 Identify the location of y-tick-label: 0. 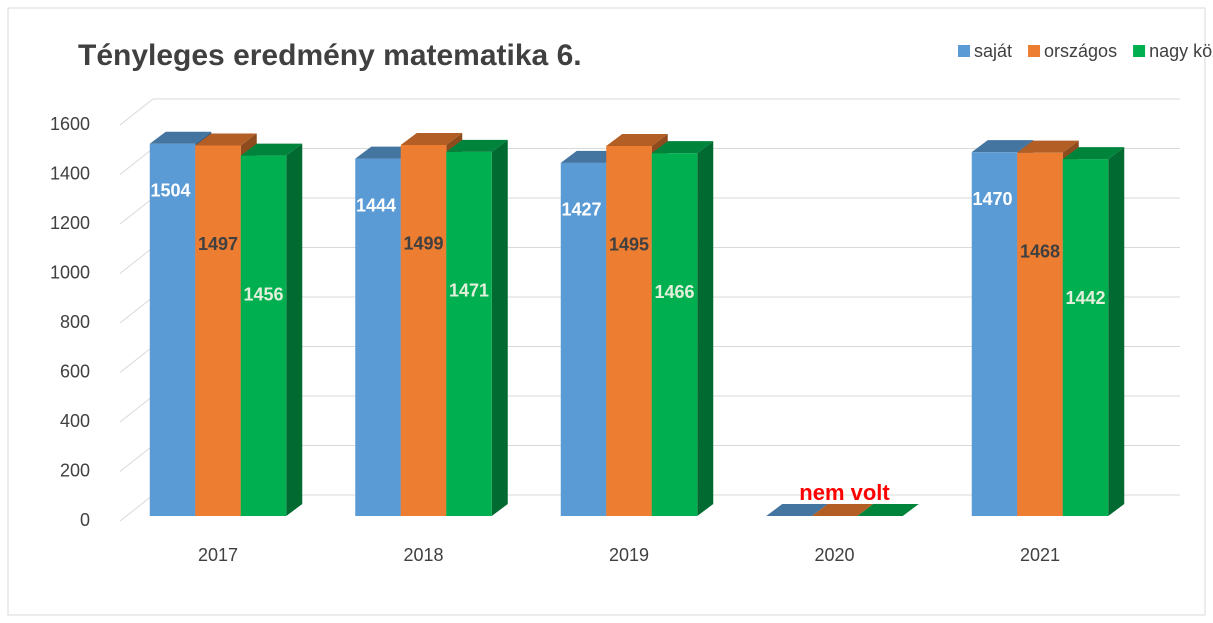
(85, 520).